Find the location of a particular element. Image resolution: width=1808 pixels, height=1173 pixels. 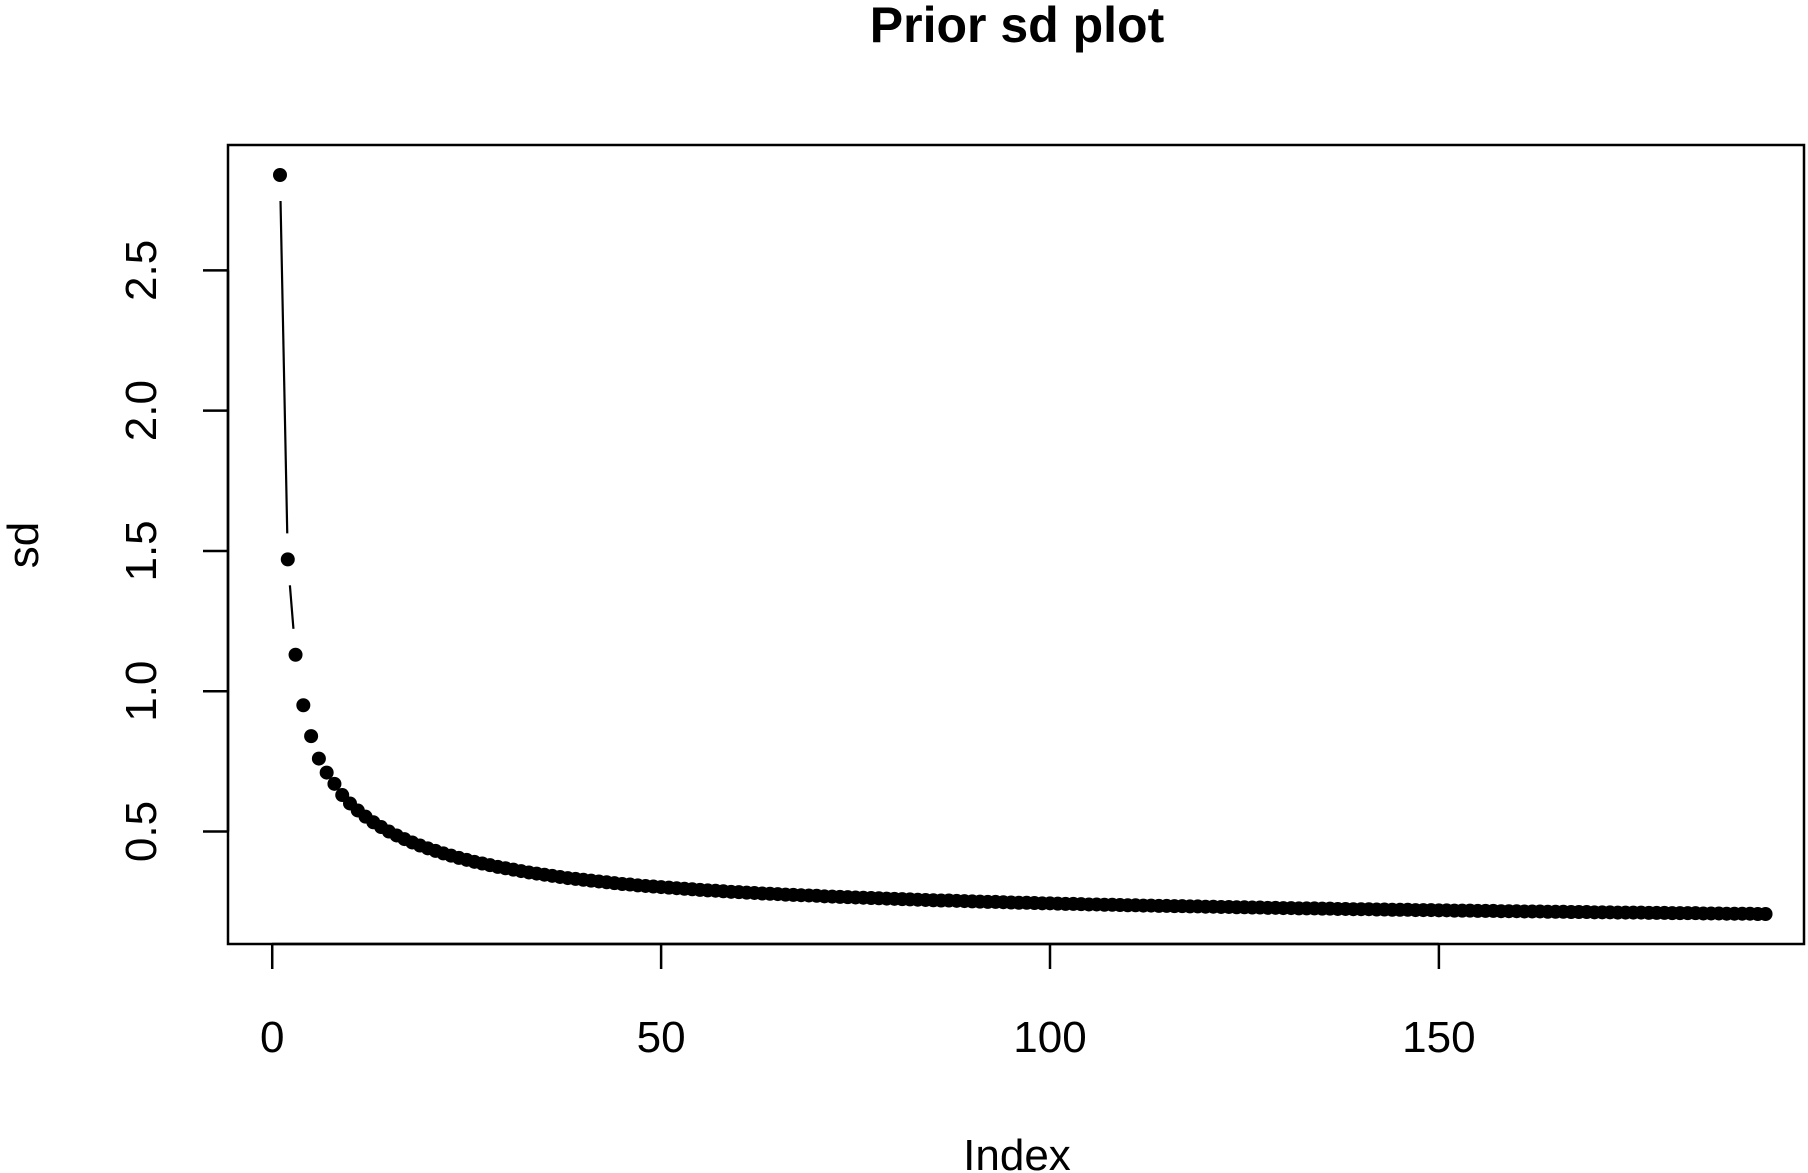

x-tick-label: 50 is located at coordinates (661, 1037).